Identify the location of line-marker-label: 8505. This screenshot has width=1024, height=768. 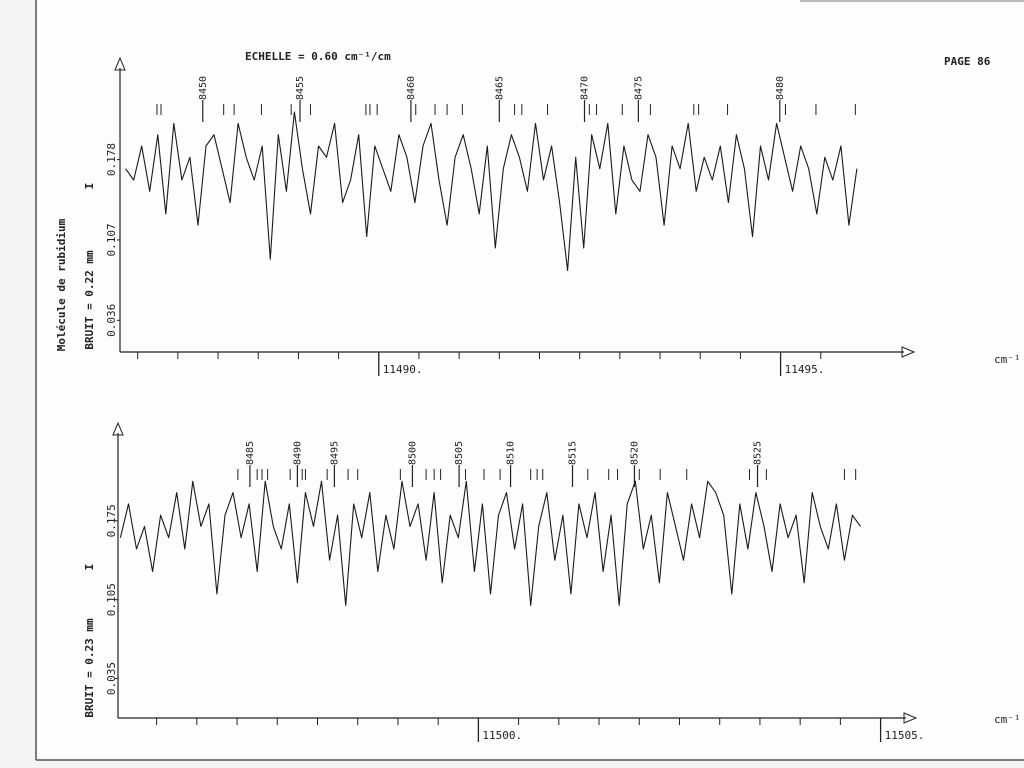
(459, 453).